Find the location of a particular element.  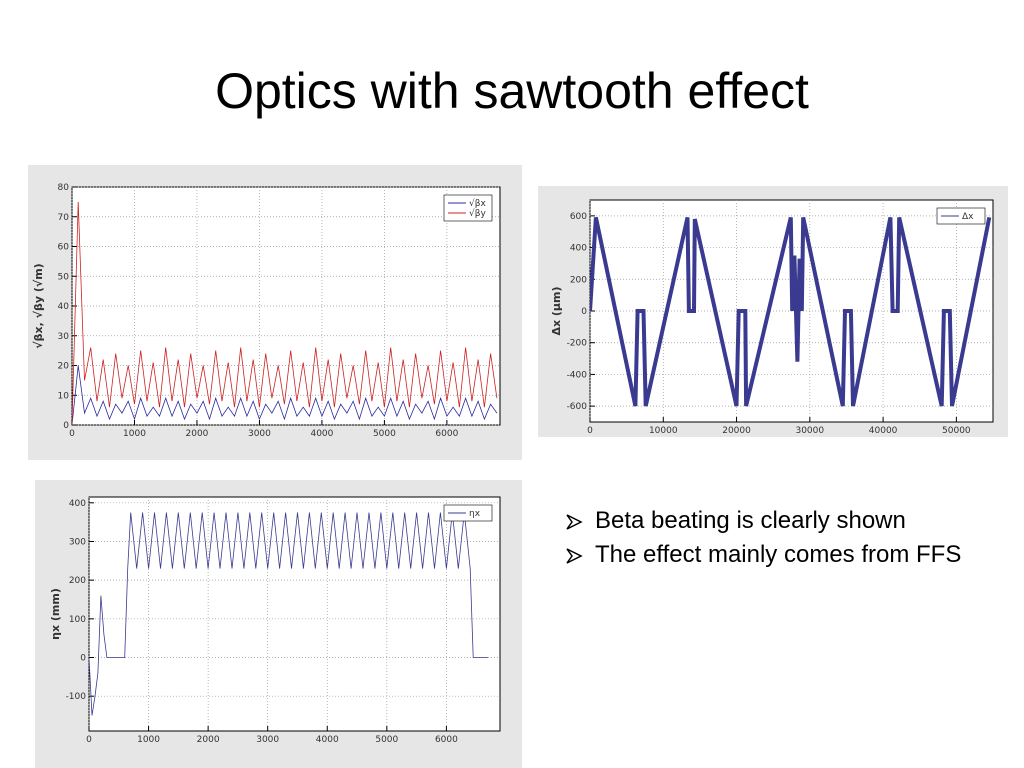

slide-title: Optics with sawtooth effect is located at coordinates (512, 91).